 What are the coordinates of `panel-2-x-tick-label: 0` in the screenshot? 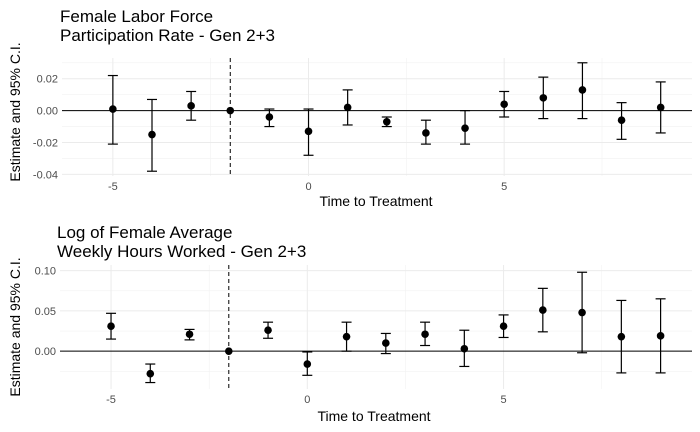 It's located at (307, 400).